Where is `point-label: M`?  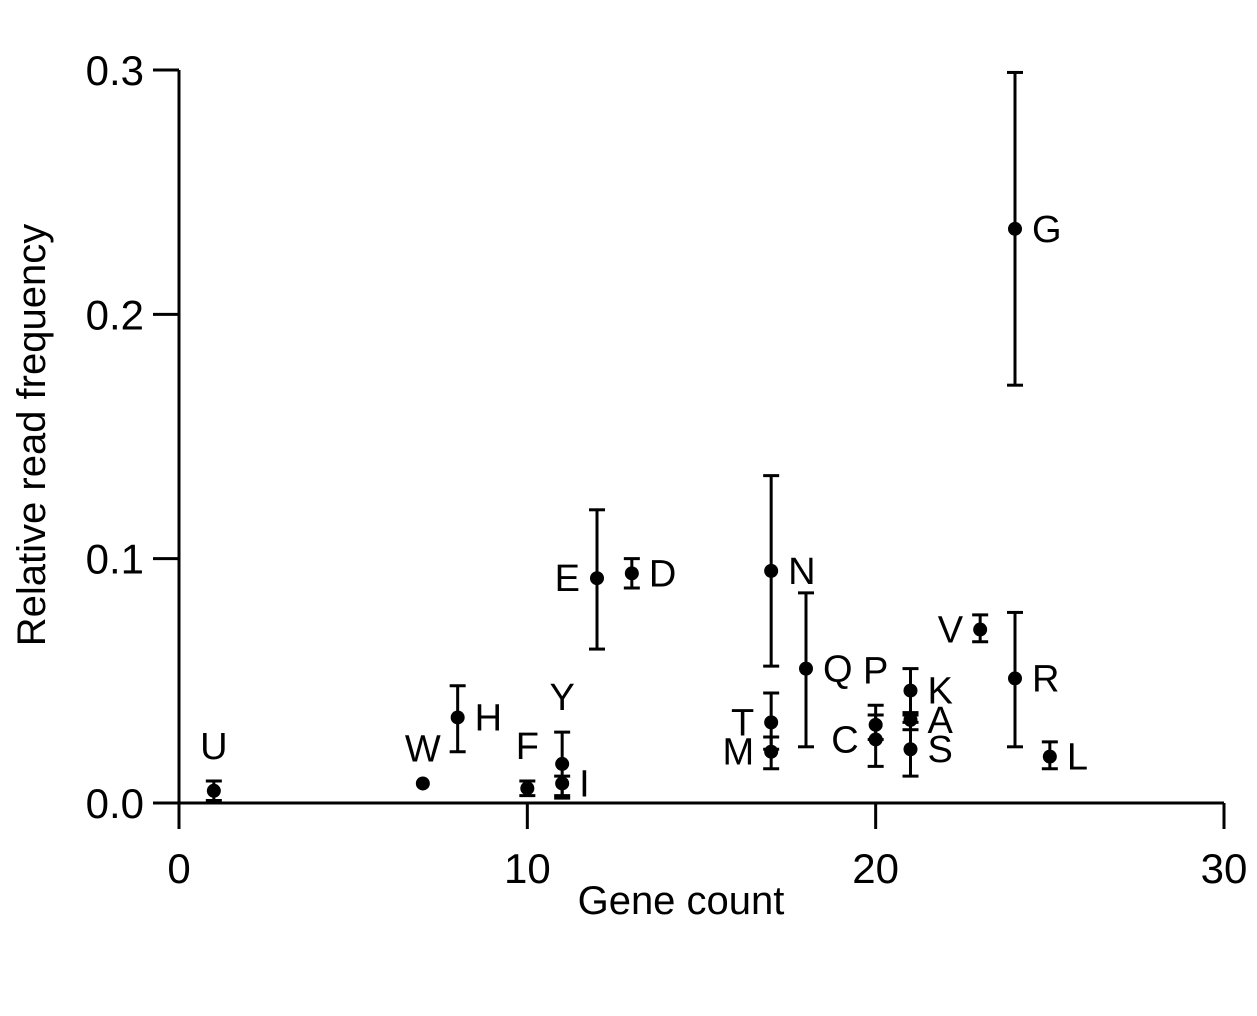
point-label: M is located at coordinates (739, 753).